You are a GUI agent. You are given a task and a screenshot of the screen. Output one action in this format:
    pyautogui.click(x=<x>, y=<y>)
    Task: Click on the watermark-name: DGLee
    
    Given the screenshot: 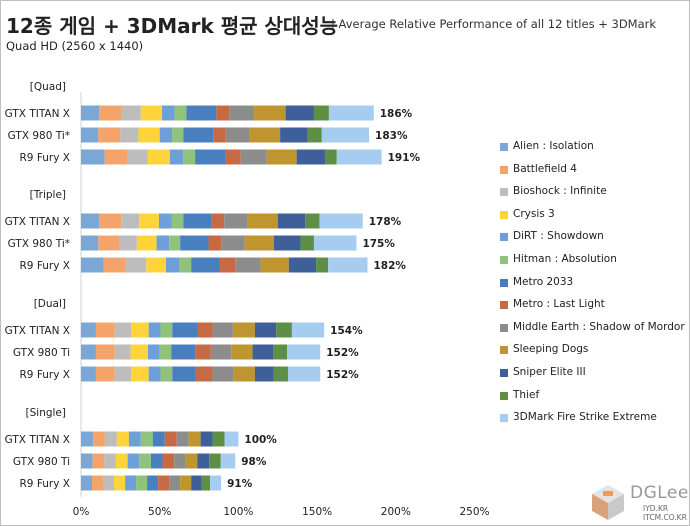 What is the action you would take?
    pyautogui.click(x=659, y=493)
    